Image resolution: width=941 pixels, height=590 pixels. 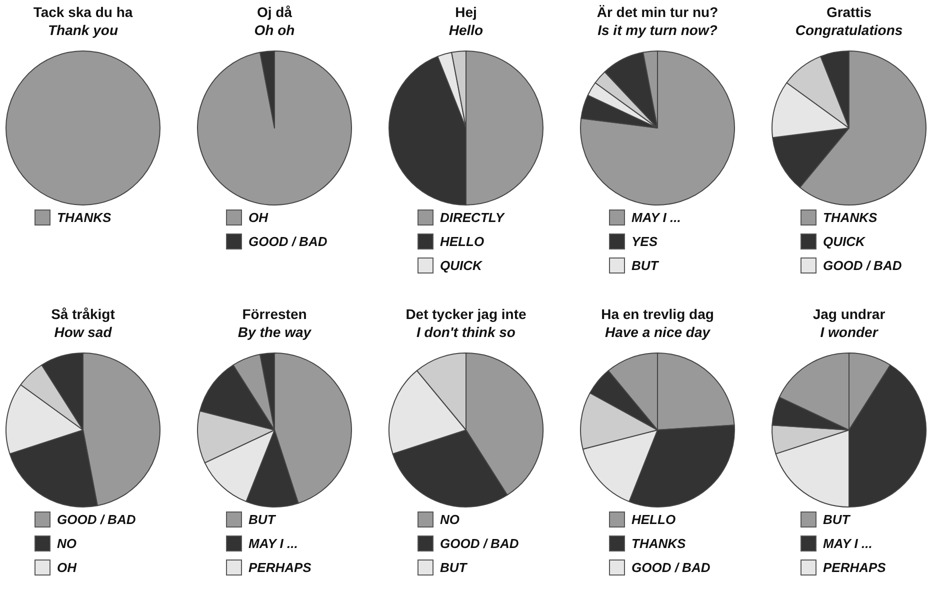 What do you see at coordinates (849, 30) in the screenshot?
I see `chart-subtitle: Congratulations` at bounding box center [849, 30].